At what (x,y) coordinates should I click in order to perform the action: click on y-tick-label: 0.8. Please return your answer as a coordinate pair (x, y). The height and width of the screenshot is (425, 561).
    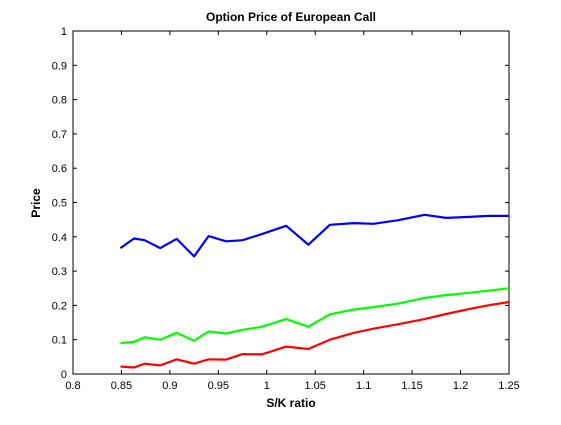
    Looking at the image, I should click on (59, 101).